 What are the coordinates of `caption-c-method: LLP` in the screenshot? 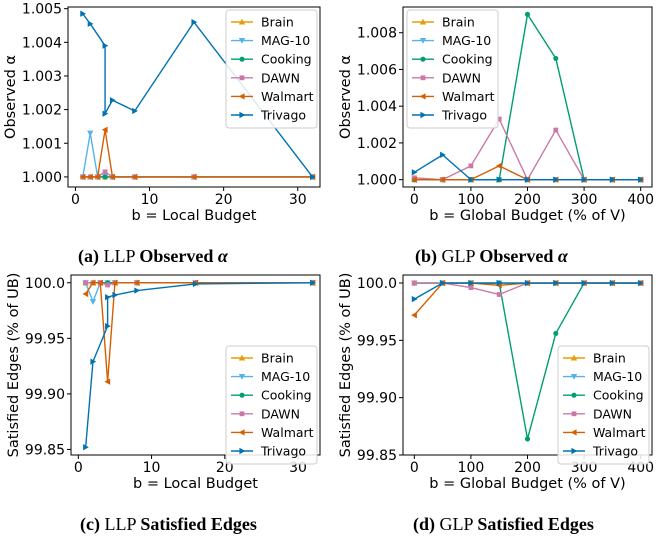 It's located at (120, 524).